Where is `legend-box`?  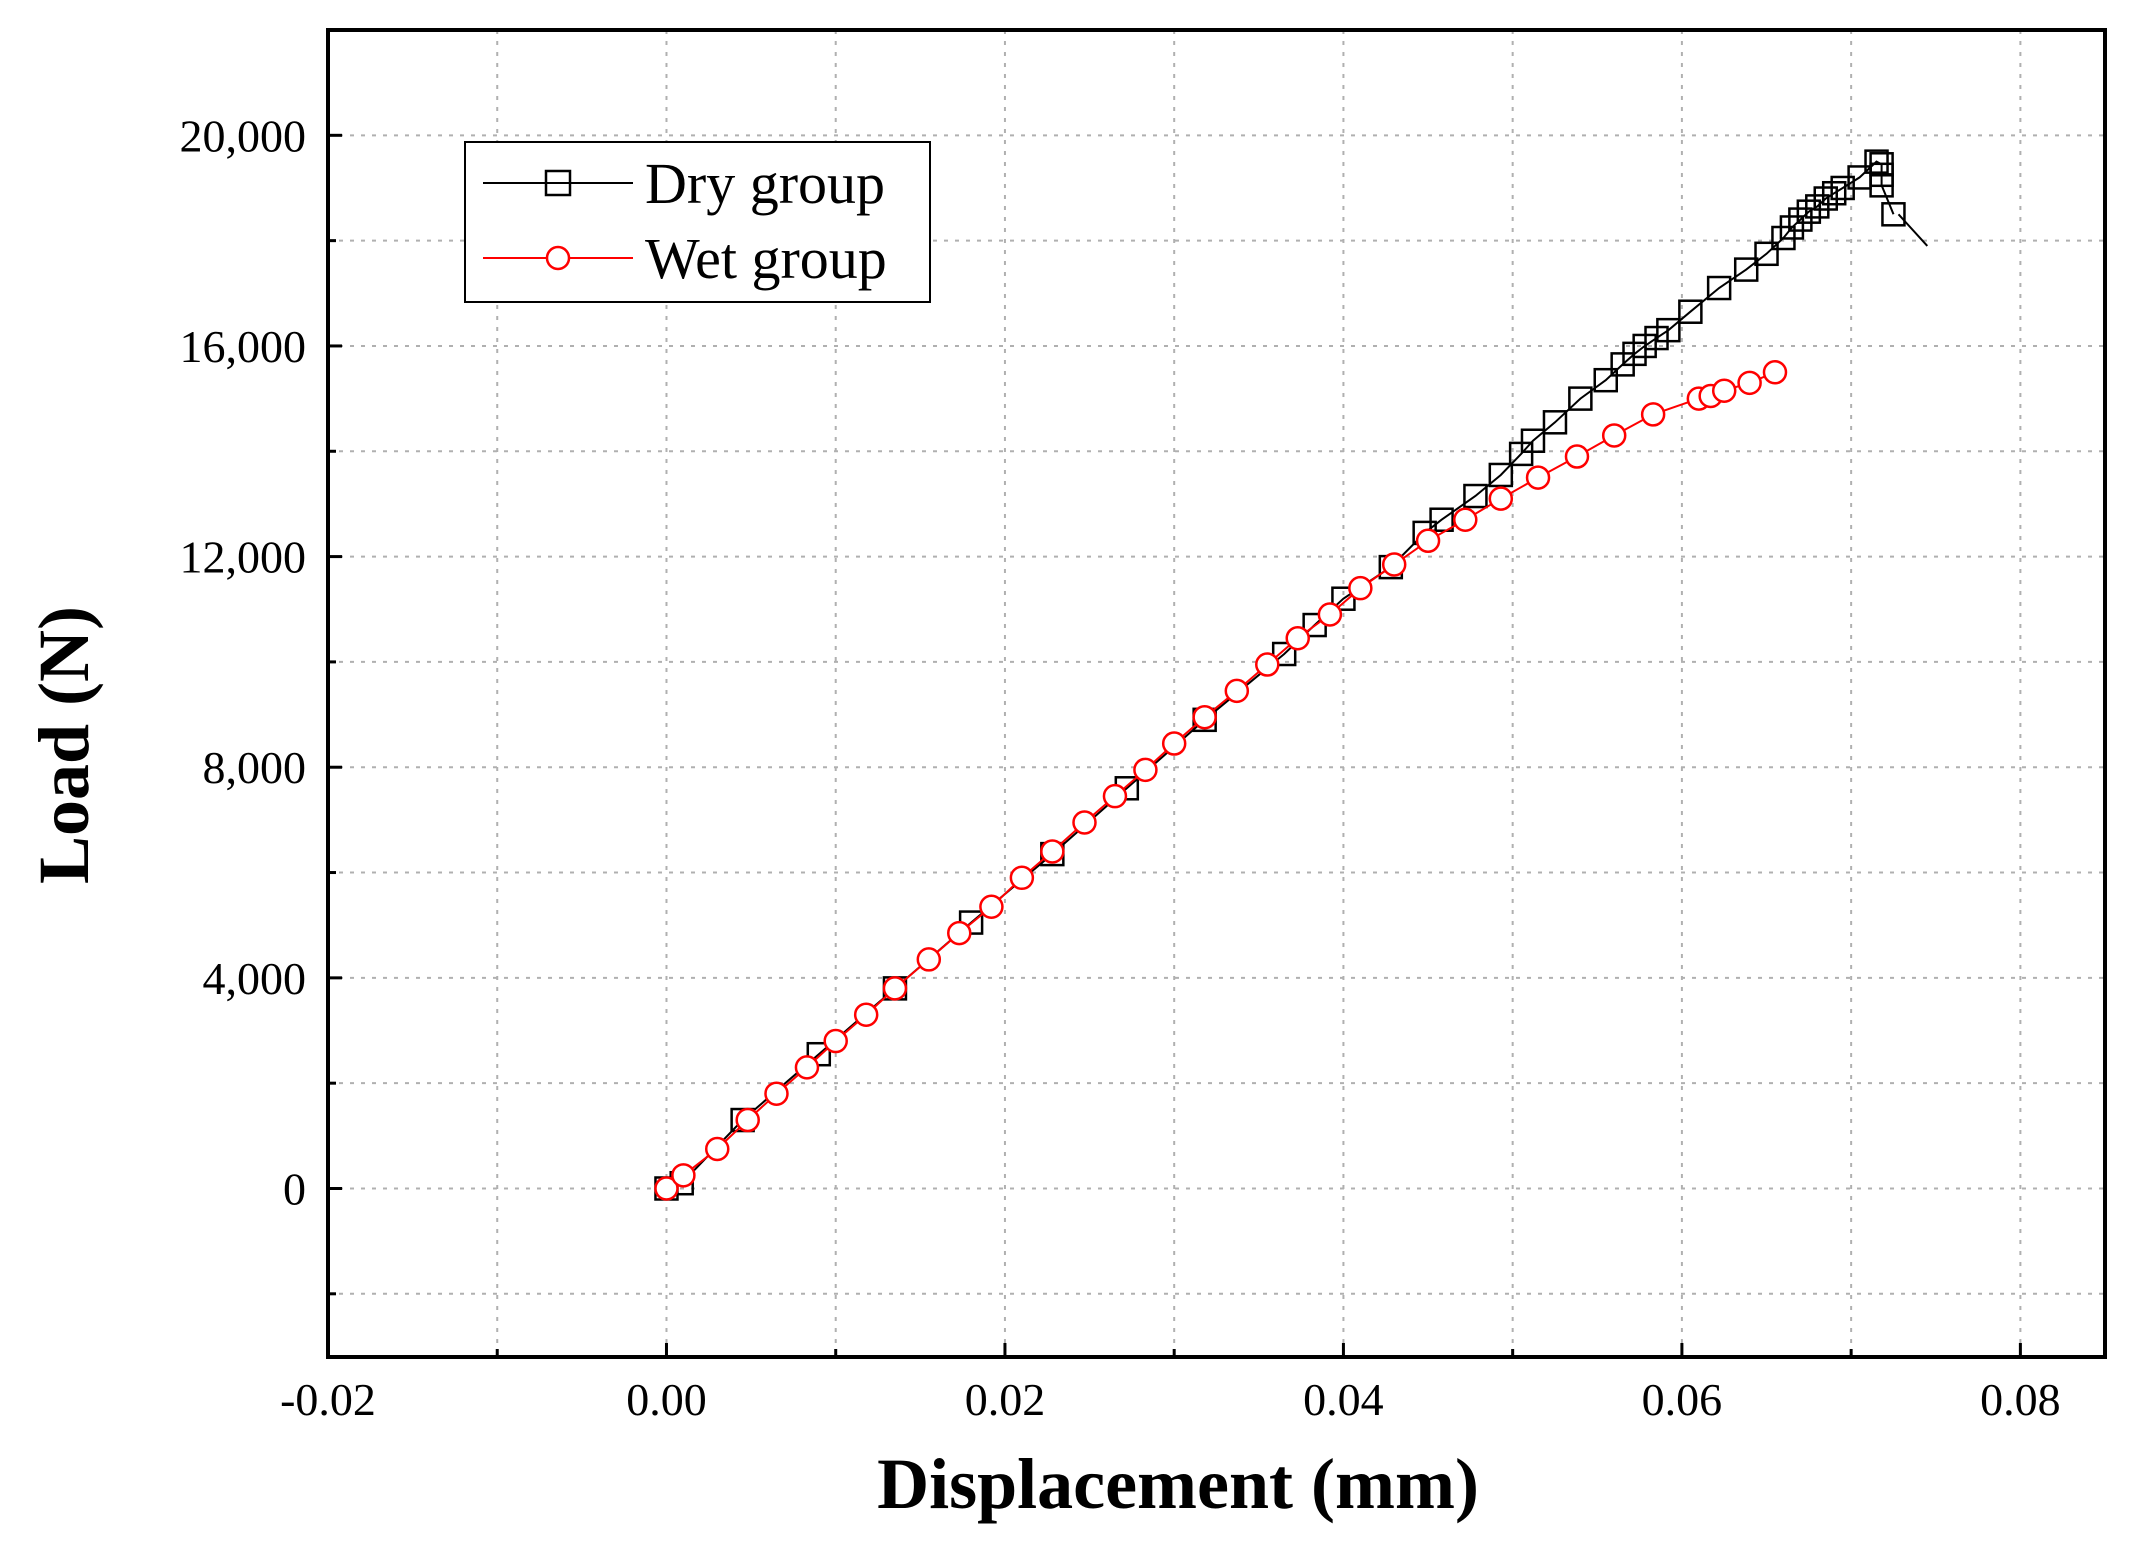 legend-box is located at coordinates (697, 222).